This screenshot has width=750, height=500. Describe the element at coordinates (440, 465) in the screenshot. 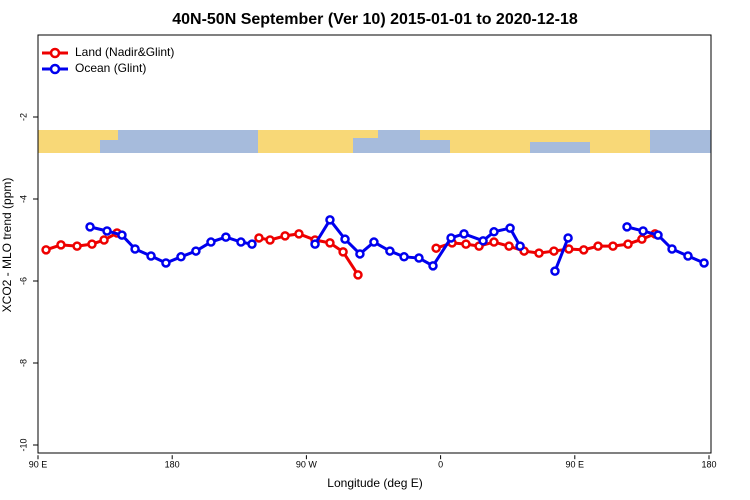

I see `x-tick-label: 0` at that location.